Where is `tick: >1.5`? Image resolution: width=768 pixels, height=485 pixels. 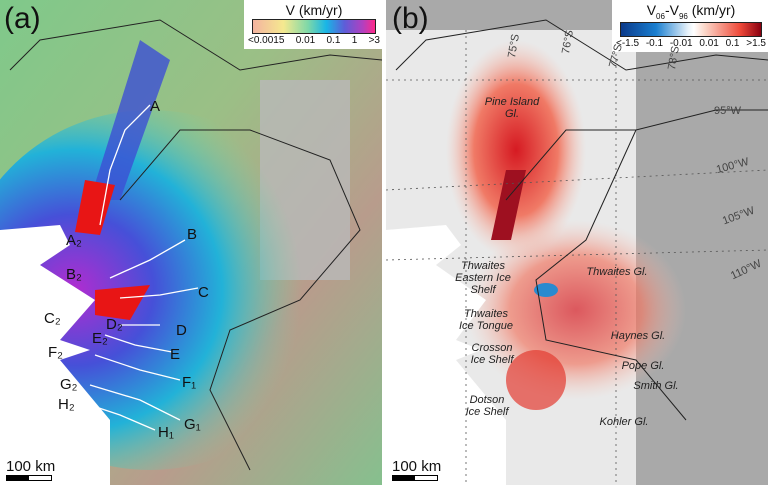 tick: >1.5 is located at coordinates (756, 43).